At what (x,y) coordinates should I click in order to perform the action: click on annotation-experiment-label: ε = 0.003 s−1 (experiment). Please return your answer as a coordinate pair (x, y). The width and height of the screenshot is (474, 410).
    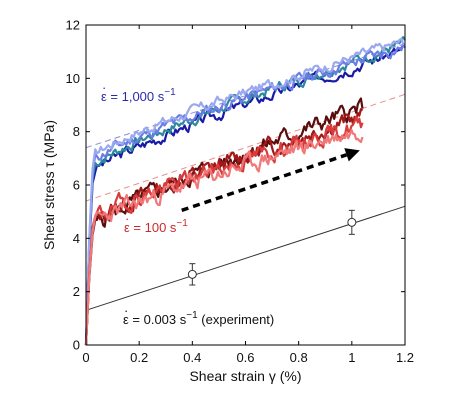
    Looking at the image, I should click on (198, 318).